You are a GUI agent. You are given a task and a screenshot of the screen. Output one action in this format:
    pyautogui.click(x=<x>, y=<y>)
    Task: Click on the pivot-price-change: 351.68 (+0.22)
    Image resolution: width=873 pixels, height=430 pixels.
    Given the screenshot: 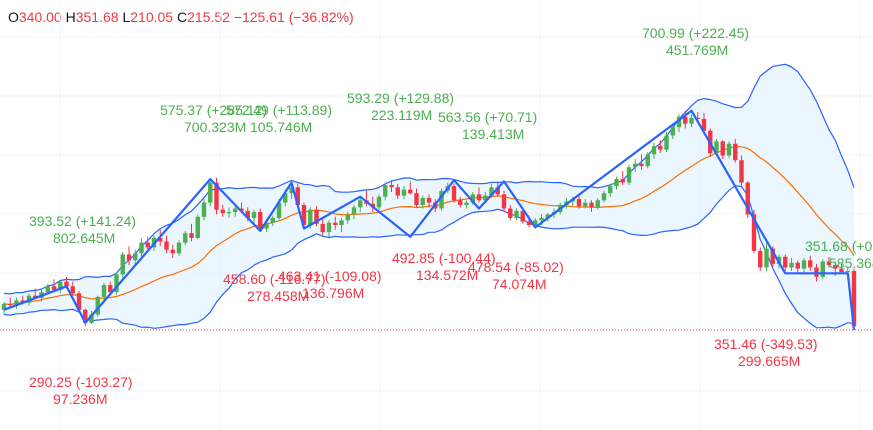 What is the action you would take?
    pyautogui.click(x=839, y=246)
    